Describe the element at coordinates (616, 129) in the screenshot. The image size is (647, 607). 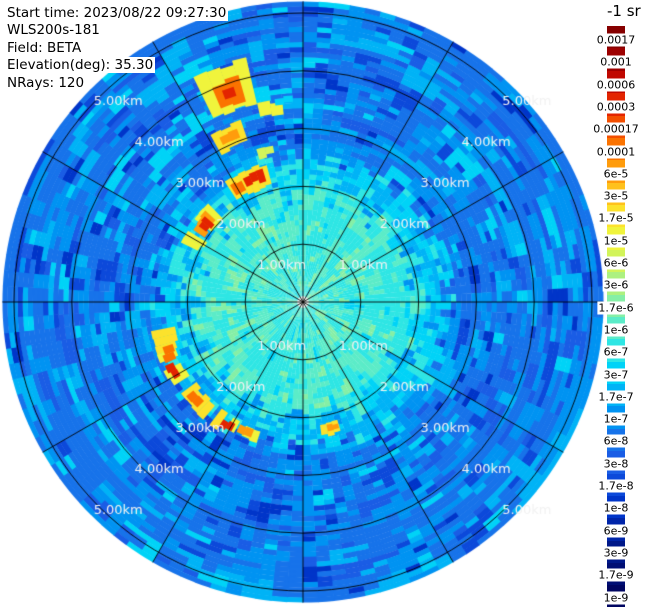
I see `colorbar-tick-label: 0.00017` at that location.